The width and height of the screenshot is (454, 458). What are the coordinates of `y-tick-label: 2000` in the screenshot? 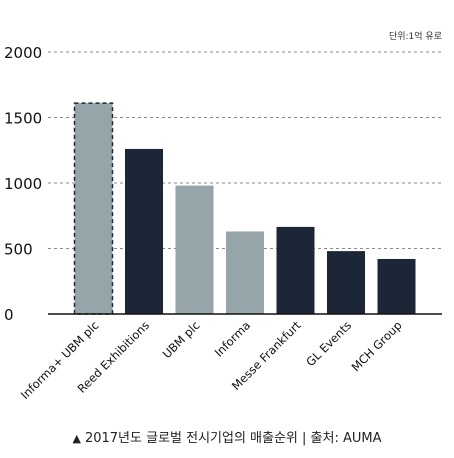 It's located at (23, 53).